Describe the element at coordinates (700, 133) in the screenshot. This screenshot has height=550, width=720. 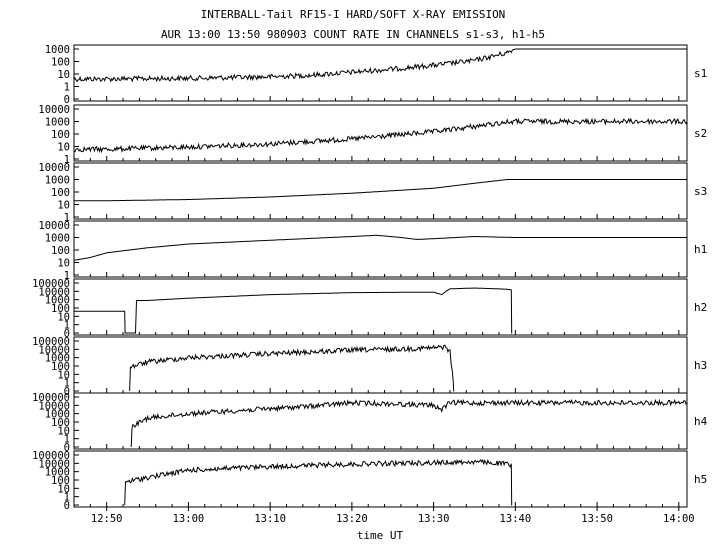
I see `panel-label-s2: s2` at that location.